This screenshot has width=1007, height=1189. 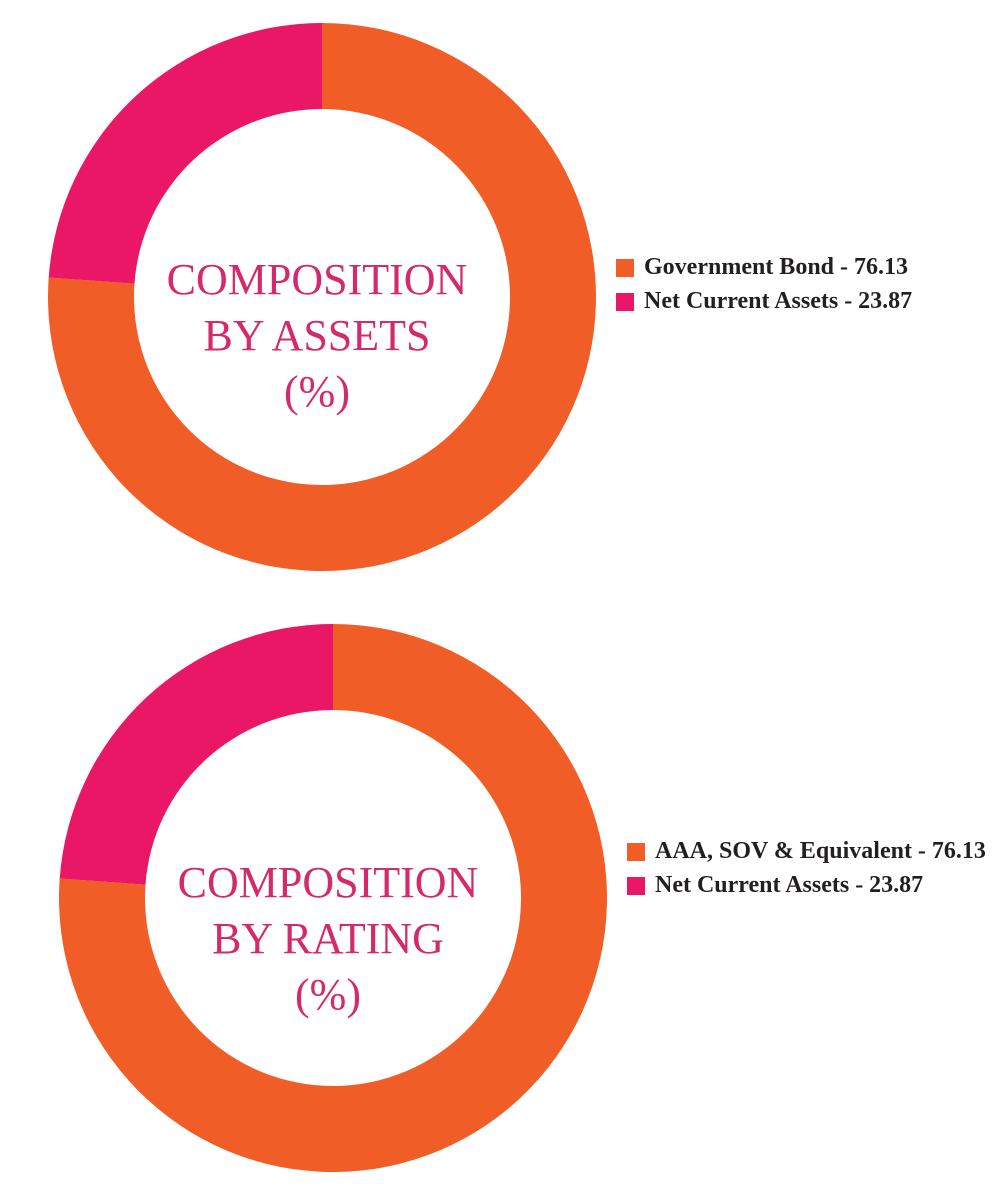 I want to click on legend-item: Government Bond - 76.13, so click(x=801, y=267).